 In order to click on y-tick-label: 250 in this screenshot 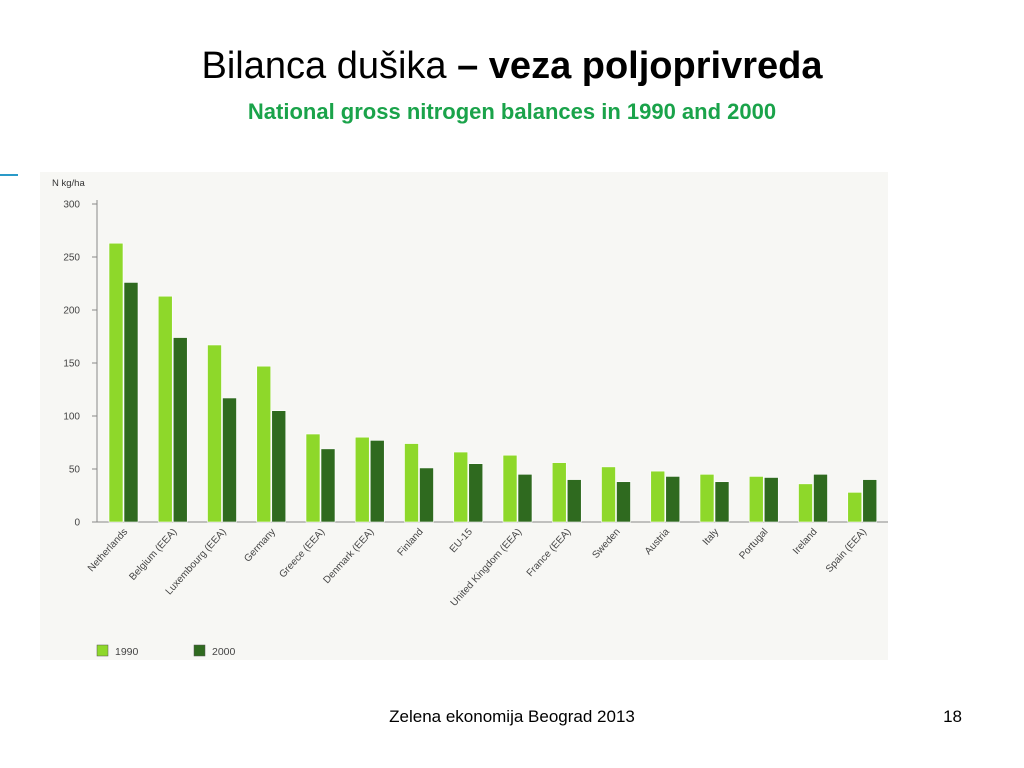, I will do `click(71, 258)`.